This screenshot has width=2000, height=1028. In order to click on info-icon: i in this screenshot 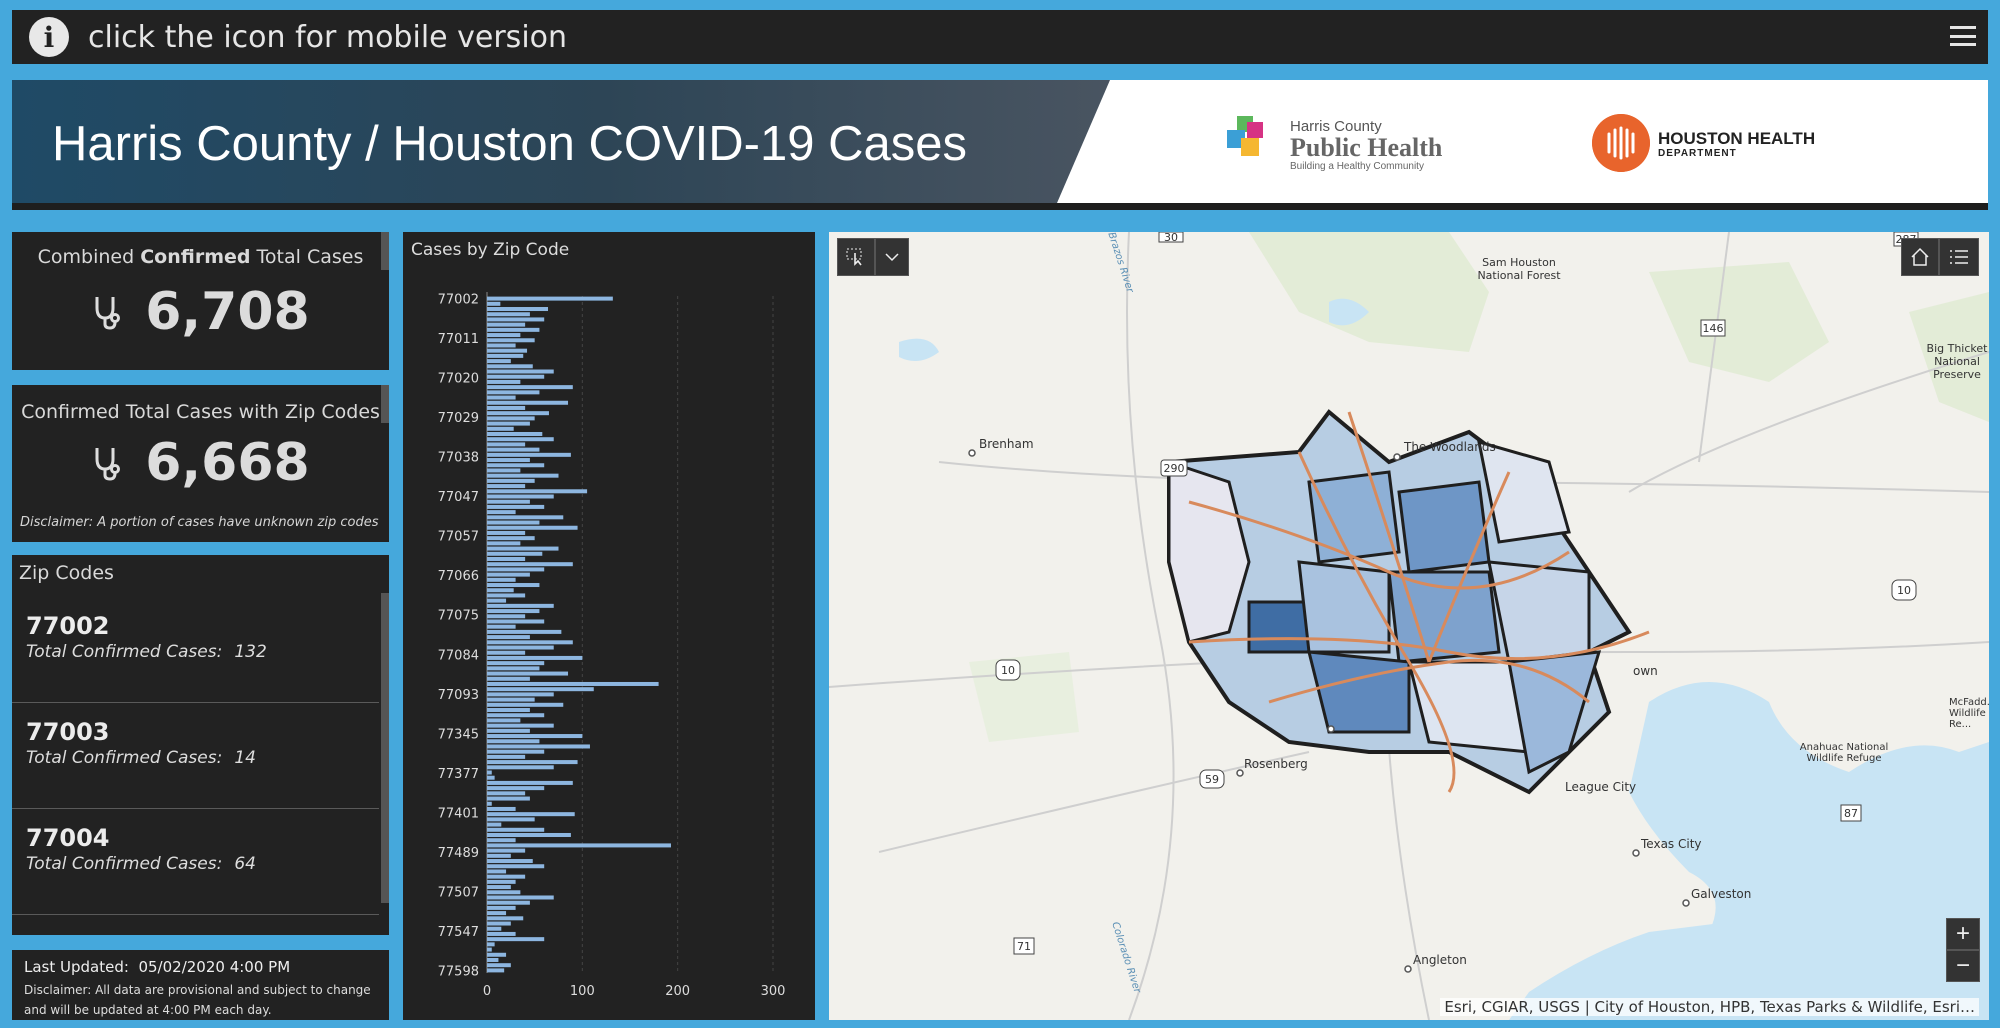, I will do `click(49, 37)`.